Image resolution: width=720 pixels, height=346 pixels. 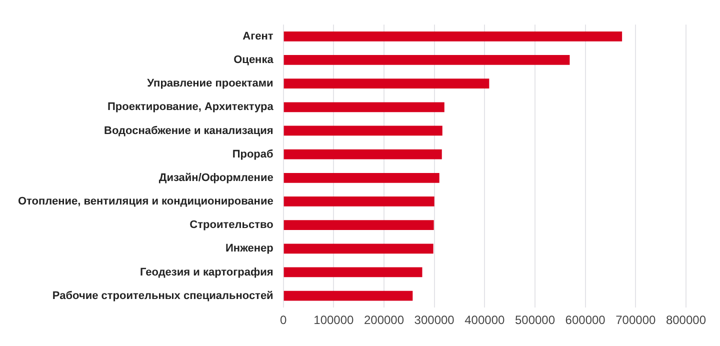 What do you see at coordinates (585, 320) in the screenshot?
I see `x-tick-label: 600000` at bounding box center [585, 320].